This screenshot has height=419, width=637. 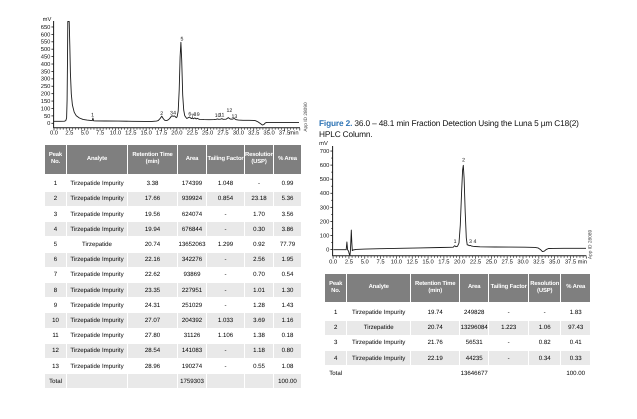 What do you see at coordinates (306, 117) in the screenshot?
I see `svg-text: App ID 28090` at bounding box center [306, 117].